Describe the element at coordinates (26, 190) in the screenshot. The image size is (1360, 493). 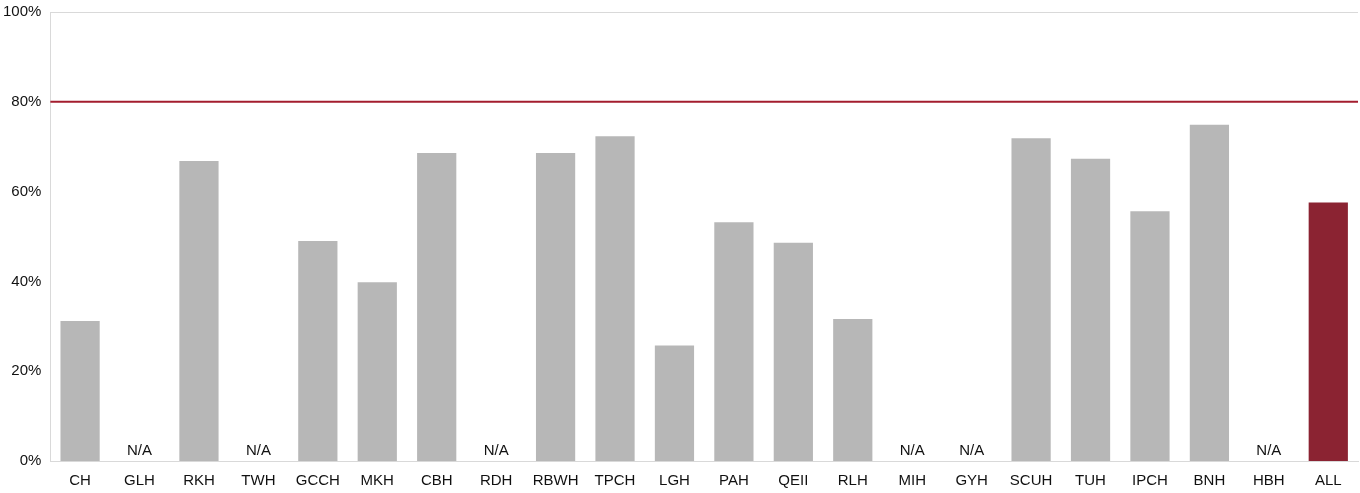
I see `y-tick-label: 60%` at that location.